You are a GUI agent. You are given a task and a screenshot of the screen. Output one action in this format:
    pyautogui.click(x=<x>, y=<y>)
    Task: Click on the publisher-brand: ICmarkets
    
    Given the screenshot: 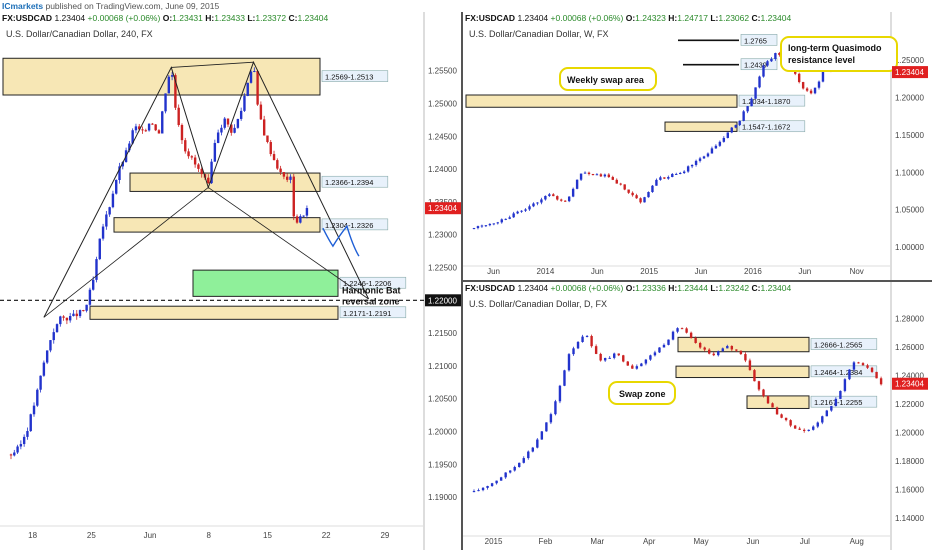 What is the action you would take?
    pyautogui.click(x=23, y=6)
    